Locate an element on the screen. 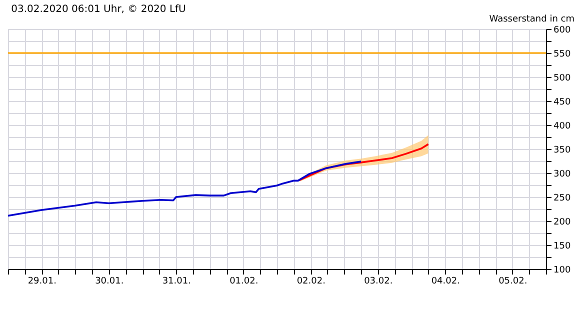  x-tick-label: 05.02. is located at coordinates (513, 281).